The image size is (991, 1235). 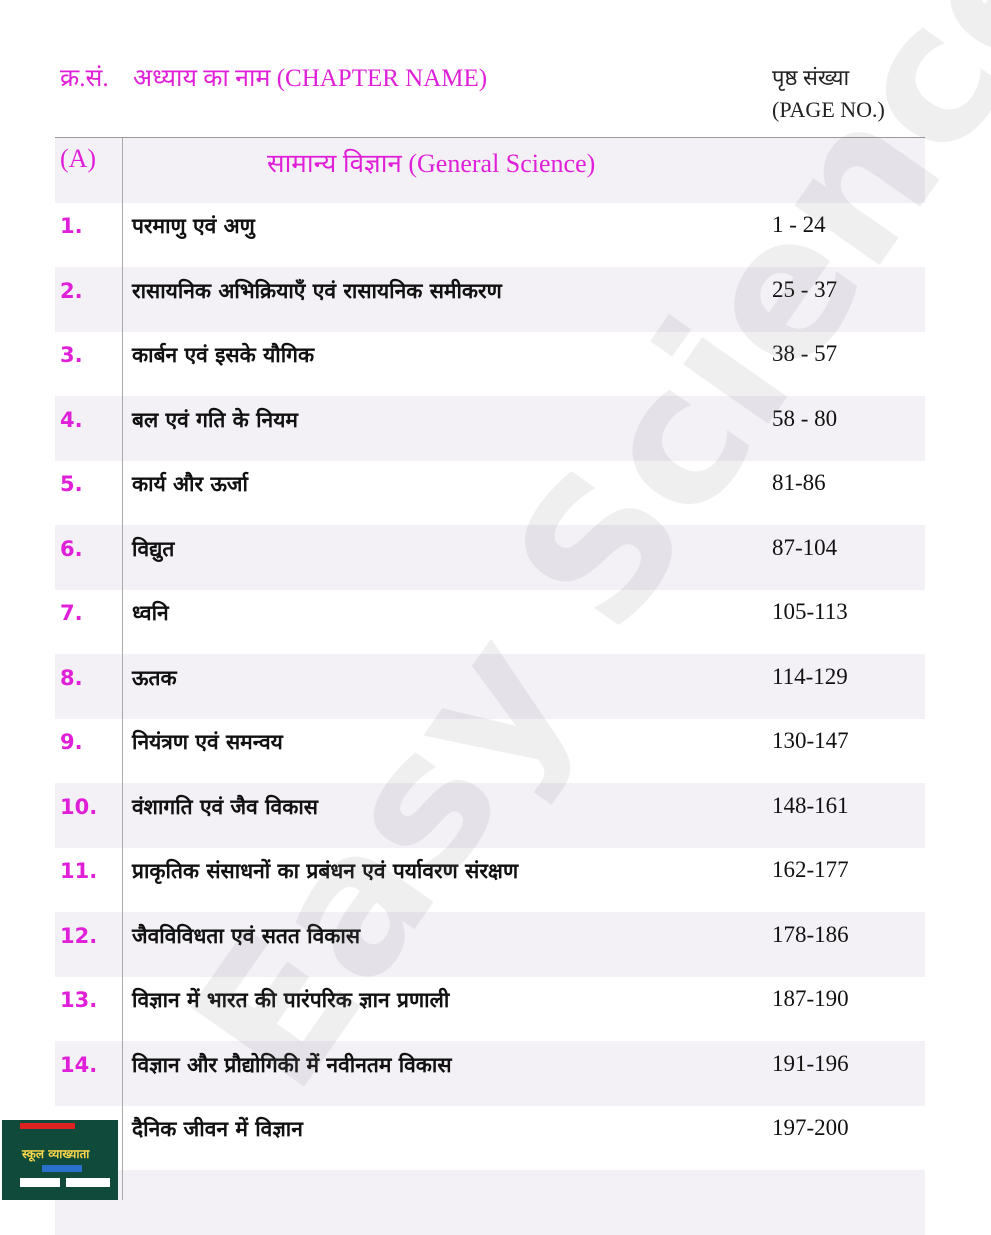 I want to click on book-cover-thumbnail: स्कूल व्याख्याता, so click(x=60, y=1160).